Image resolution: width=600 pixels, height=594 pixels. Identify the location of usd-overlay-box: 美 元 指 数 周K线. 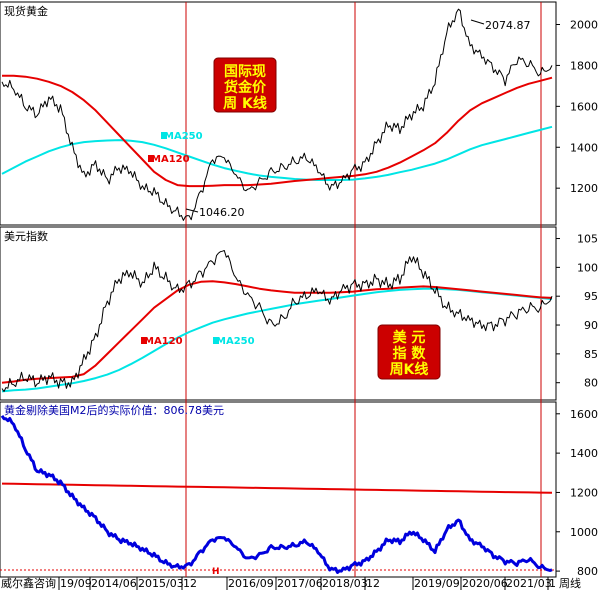
(409, 352).